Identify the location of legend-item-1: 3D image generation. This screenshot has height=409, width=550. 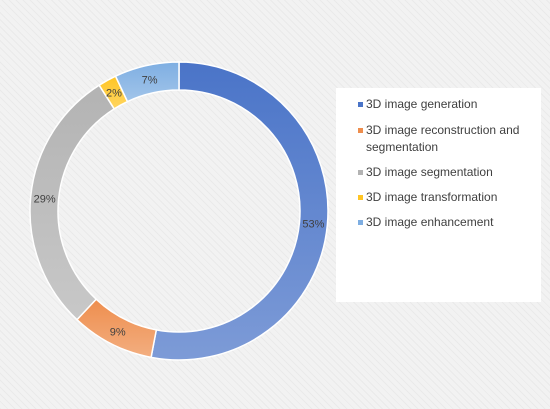
(449, 104).